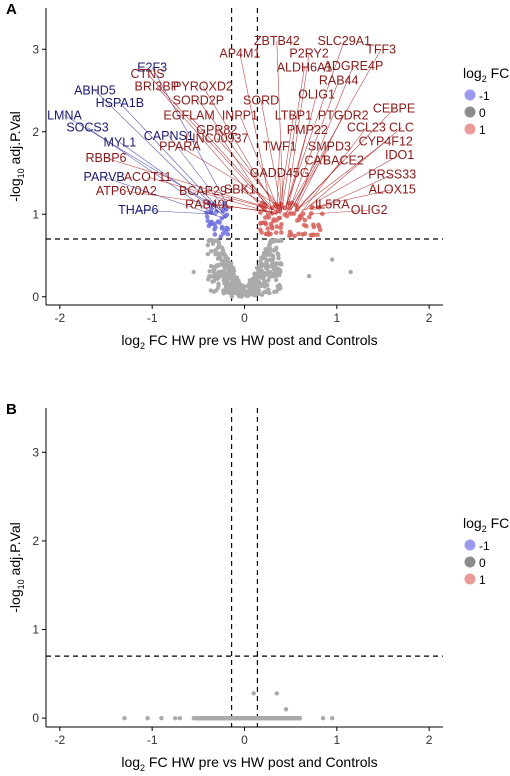 This screenshot has width=510, height=776. What do you see at coordinates (305, 67) in the screenshot?
I see `gene-label: ALDH6A1` at bounding box center [305, 67].